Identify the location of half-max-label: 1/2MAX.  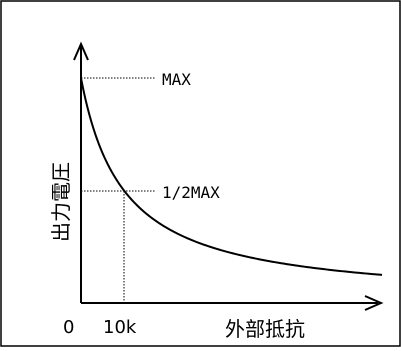
(191, 192).